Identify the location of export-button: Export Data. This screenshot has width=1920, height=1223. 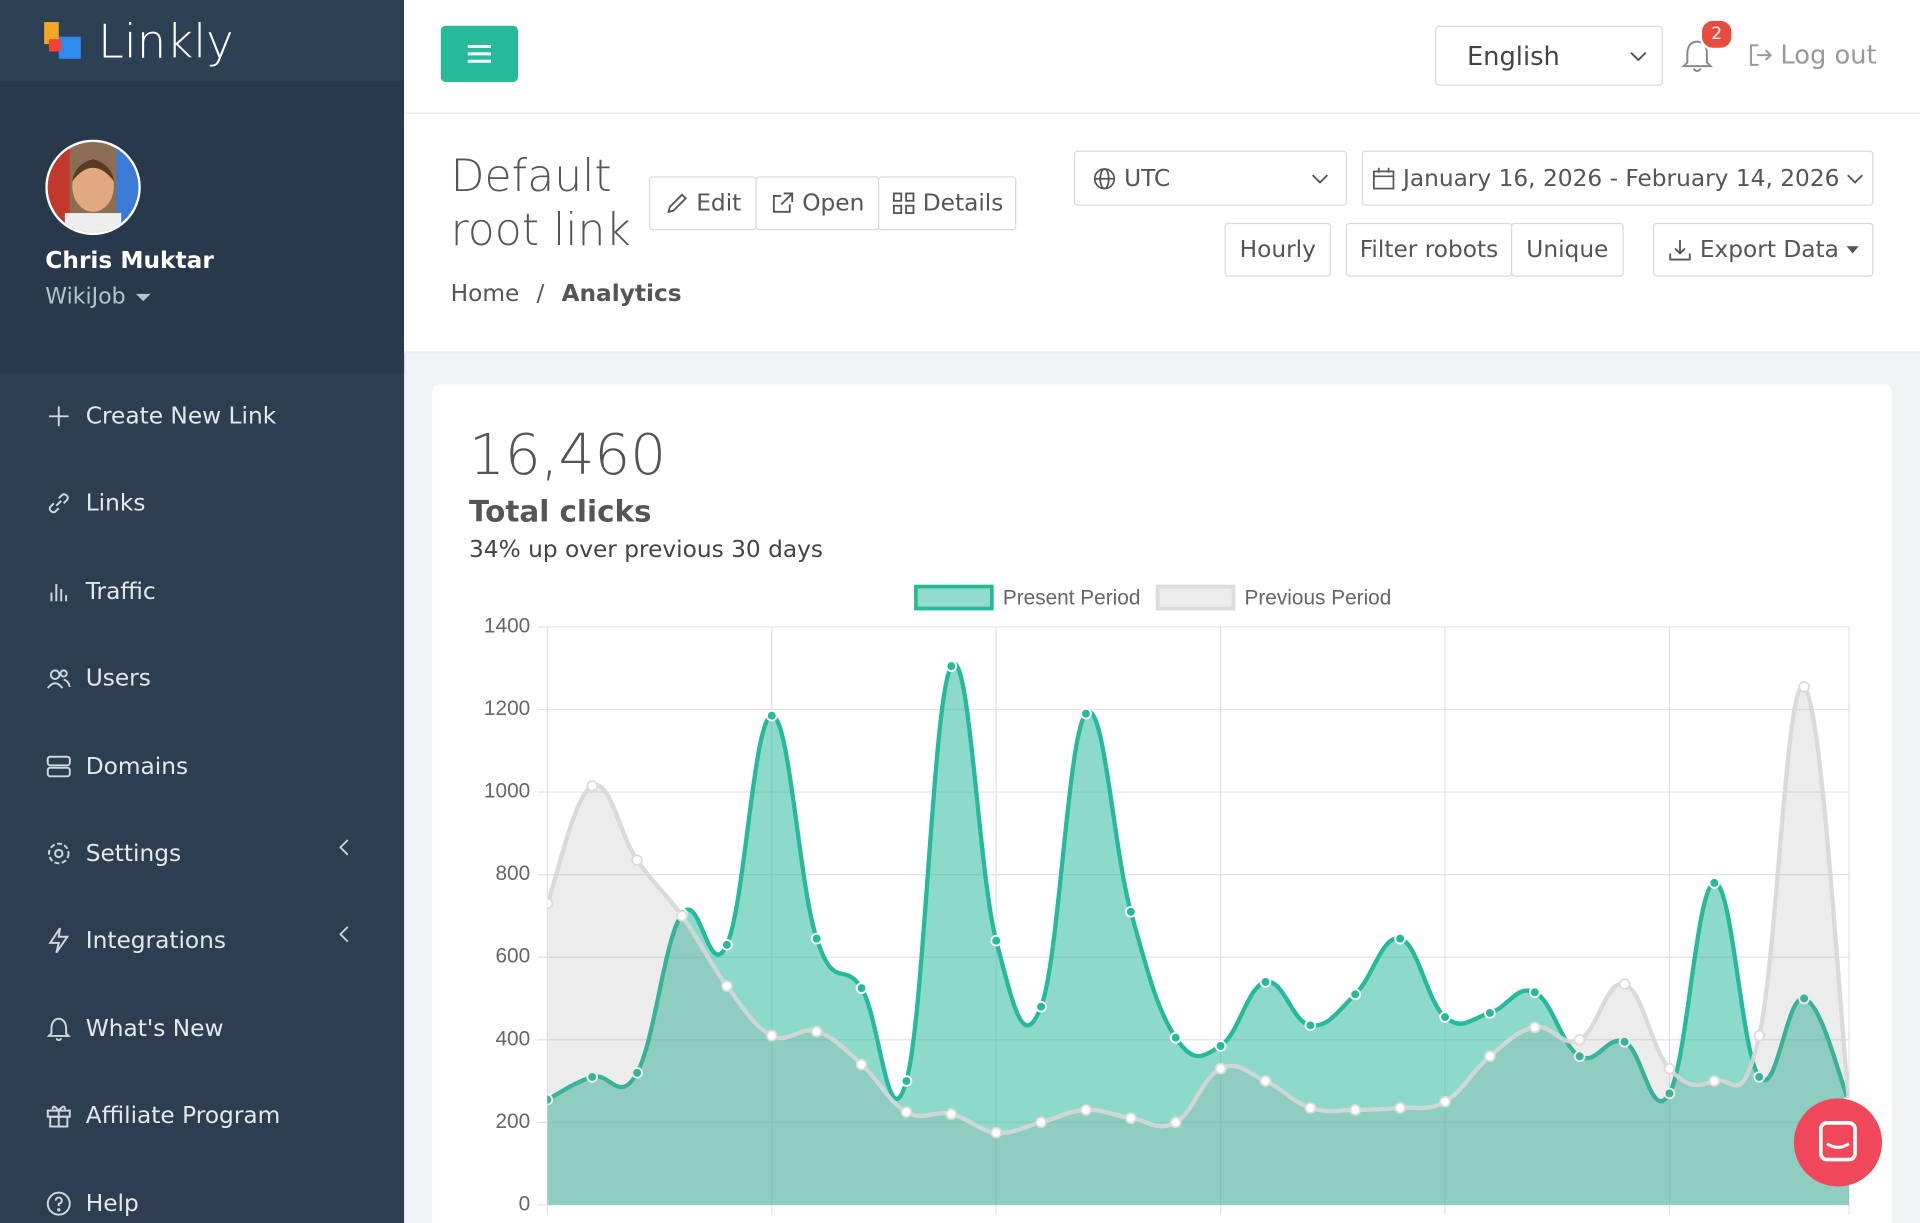
(1763, 249).